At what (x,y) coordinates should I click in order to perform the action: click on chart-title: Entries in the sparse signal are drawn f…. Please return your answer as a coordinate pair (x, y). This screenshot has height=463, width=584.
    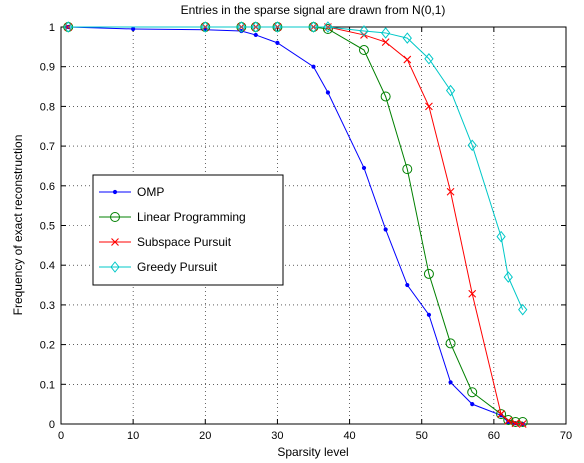
    Looking at the image, I should click on (313, 10).